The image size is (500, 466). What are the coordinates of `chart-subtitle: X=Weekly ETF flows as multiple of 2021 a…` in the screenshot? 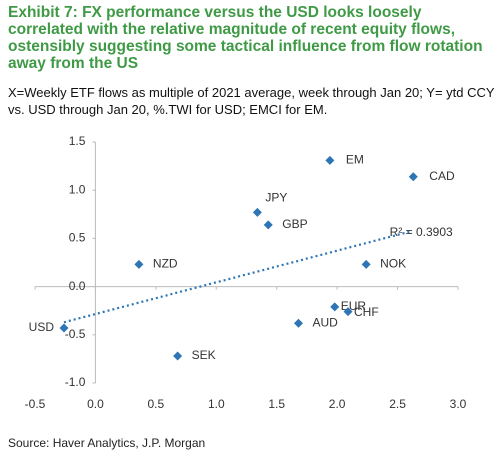 It's located at (251, 101).